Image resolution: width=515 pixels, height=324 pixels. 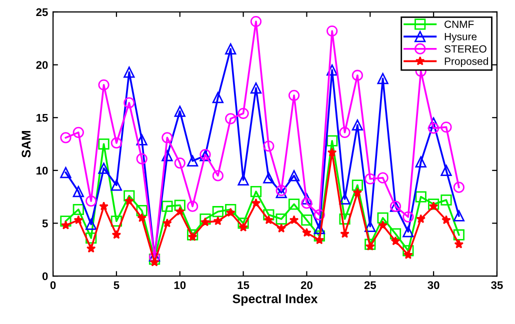 What do you see at coordinates (275, 300) in the screenshot?
I see `x-axis-title: Spectral Index` at bounding box center [275, 300].